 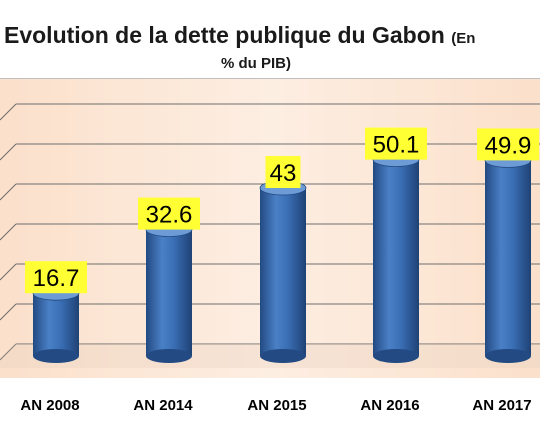 What do you see at coordinates (256, 63) in the screenshot?
I see `chart-subtitle: % du PIB)` at bounding box center [256, 63].